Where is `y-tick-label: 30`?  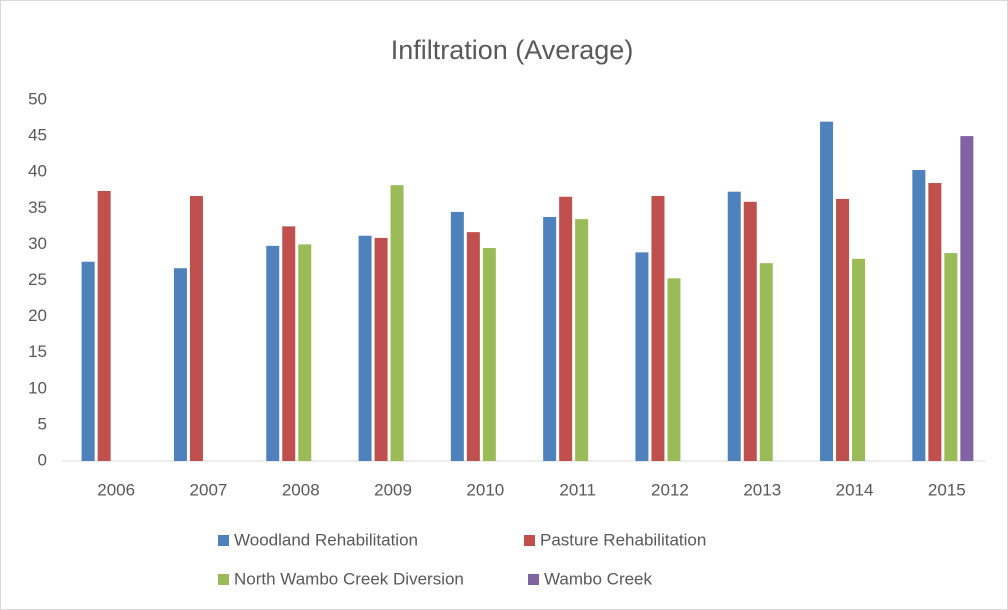 y-tick-label: 30 is located at coordinates (37, 243).